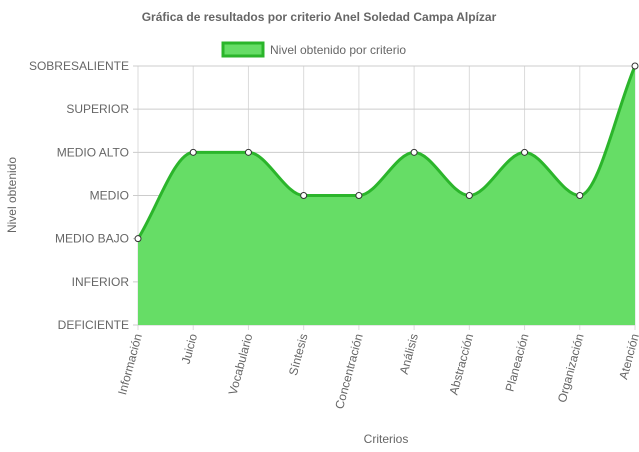 The height and width of the screenshot is (452, 639). Describe the element at coordinates (349, 371) in the screenshot. I see `x-tick-label: Concentración` at that location.